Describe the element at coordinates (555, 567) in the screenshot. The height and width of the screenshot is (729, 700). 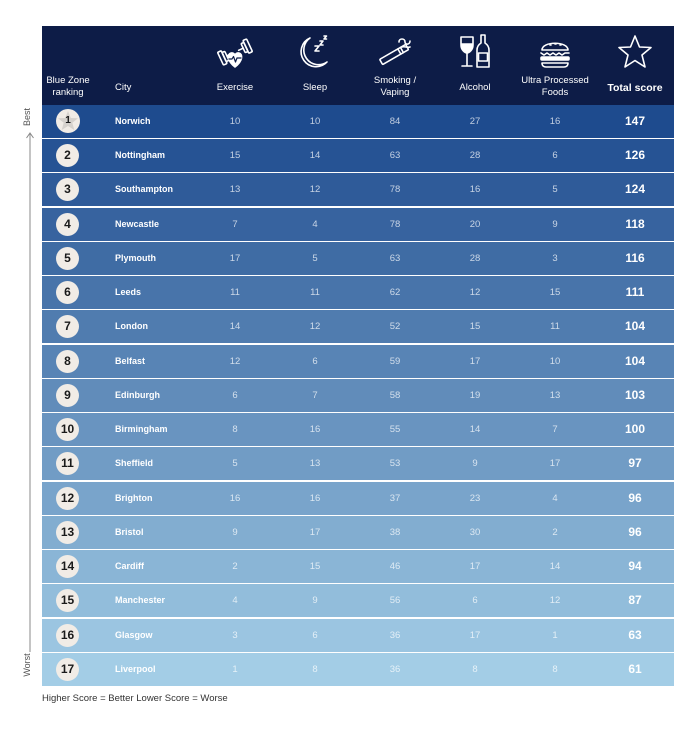
I see `upf-cell: 14` at that location.